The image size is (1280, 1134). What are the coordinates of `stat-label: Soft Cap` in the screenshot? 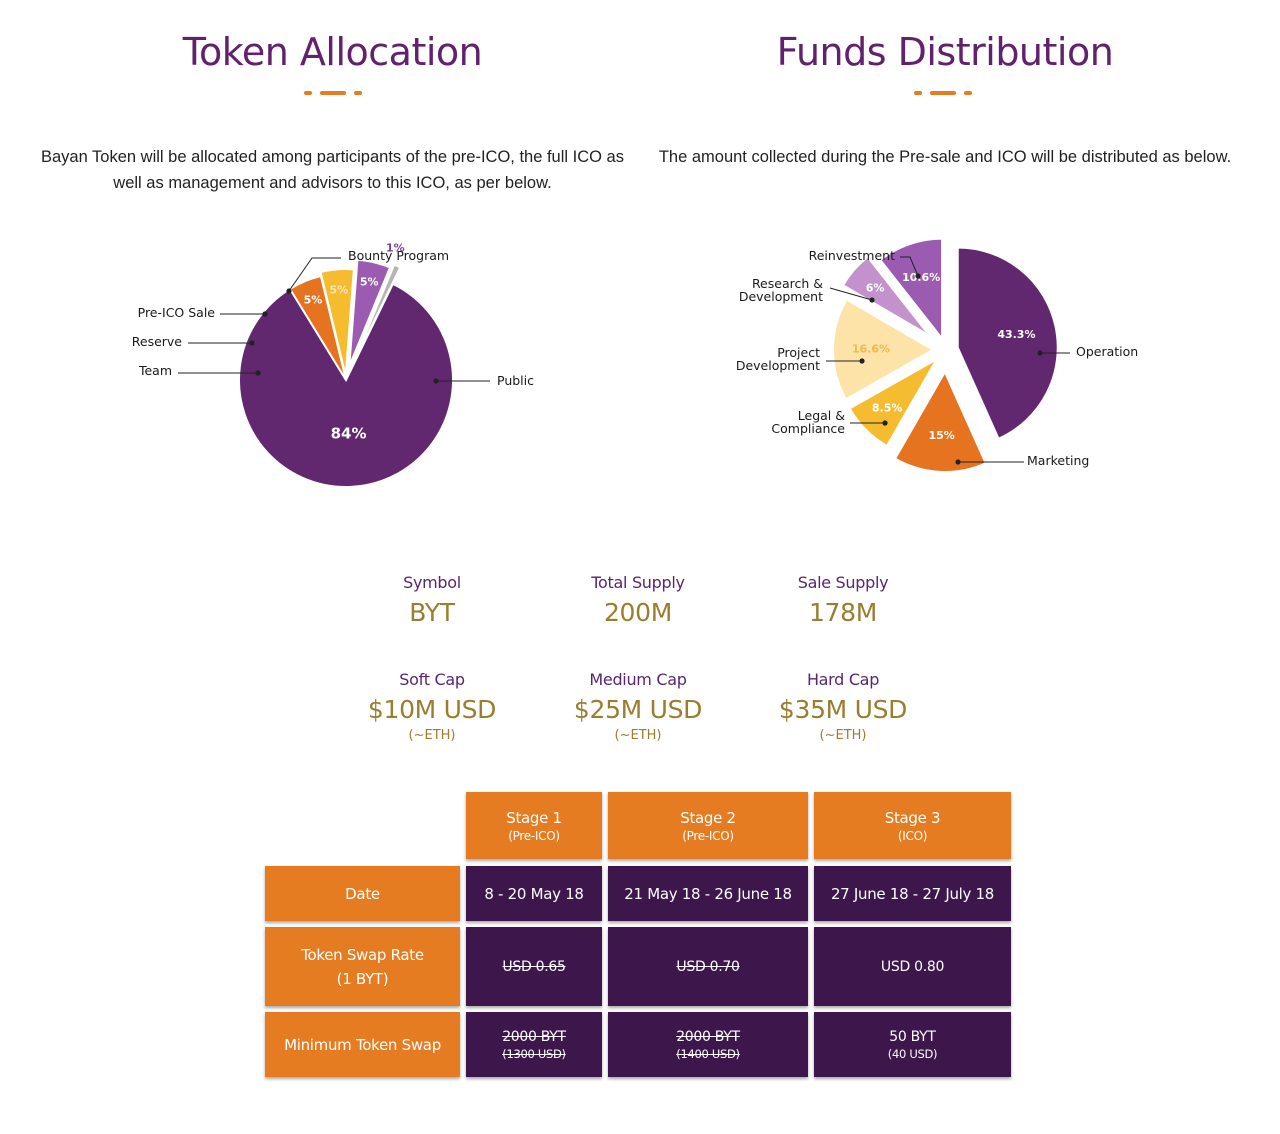 It's located at (432, 679).